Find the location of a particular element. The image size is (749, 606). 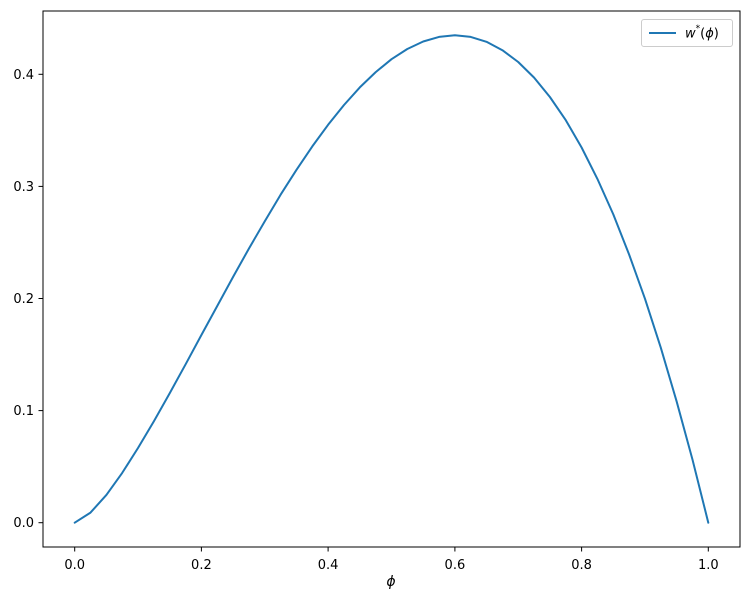

legend: w*(ϕ) is located at coordinates (687, 33).